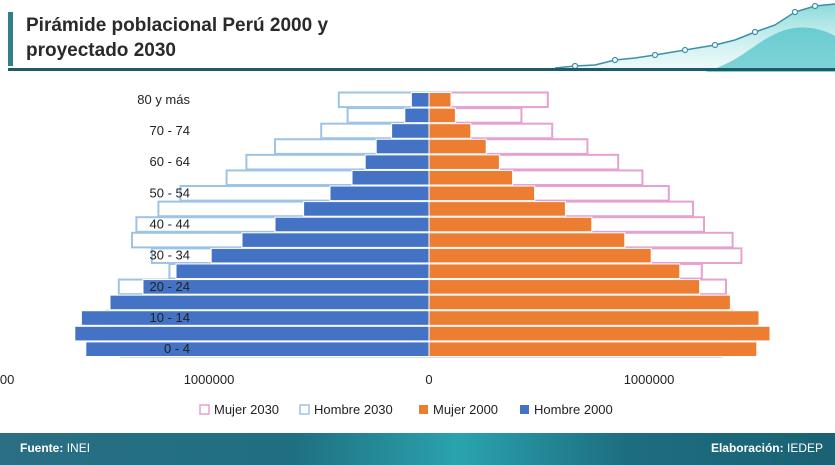  What do you see at coordinates (747, 448) in the screenshot?
I see `author-label: Elaboración:` at bounding box center [747, 448].